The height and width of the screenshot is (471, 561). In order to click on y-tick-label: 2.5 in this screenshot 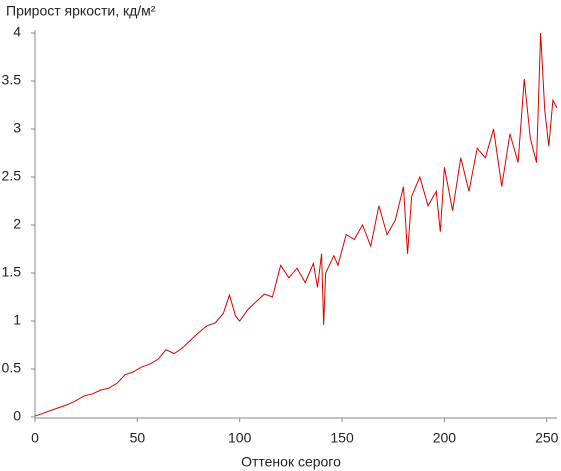, I will do `click(12, 176)`.